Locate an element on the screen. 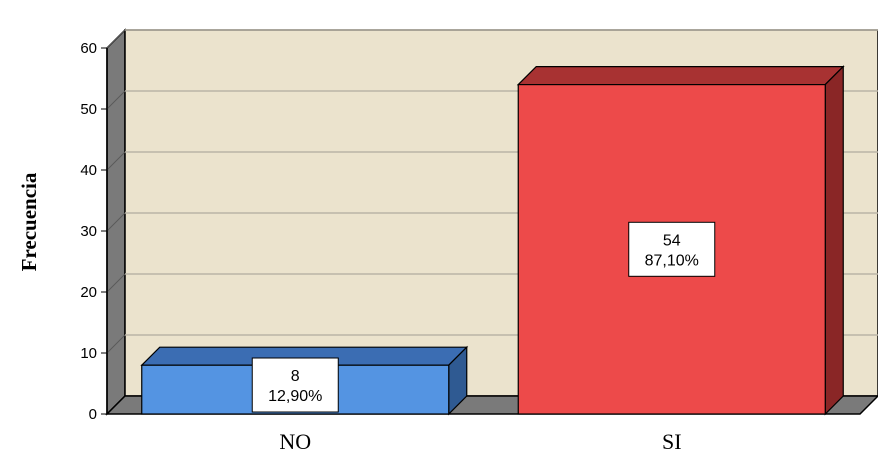  bar-side is located at coordinates (834, 240).